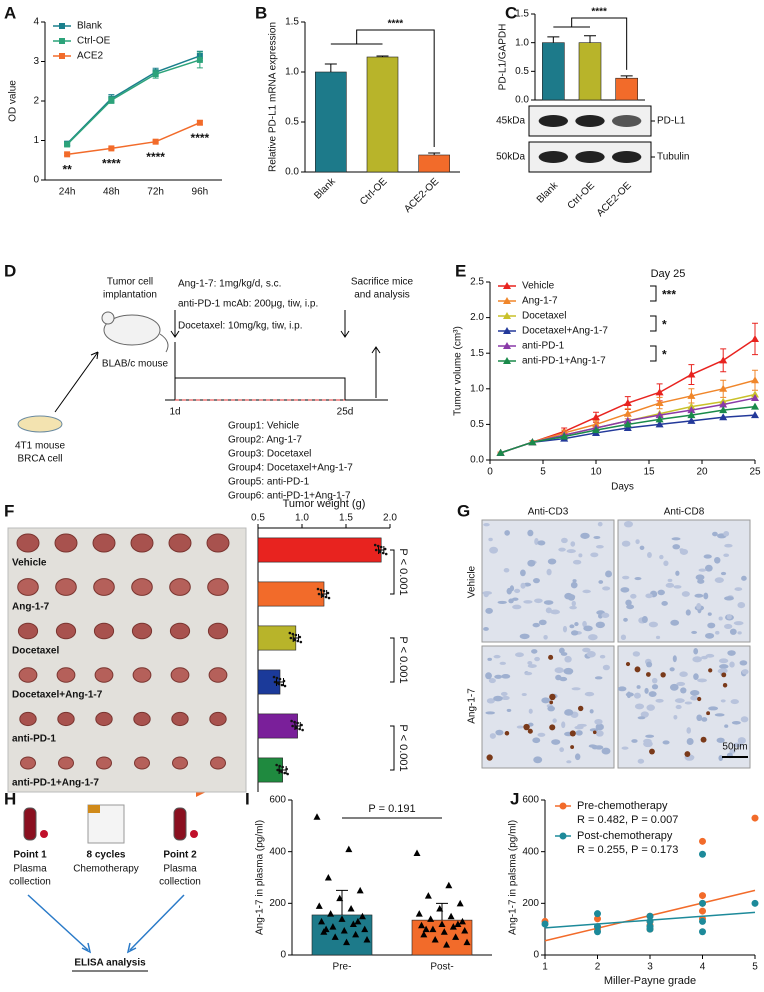 This screenshot has width=764, height=992. Describe the element at coordinates (345, 412) in the screenshot. I see `day-label: 25d` at that location.